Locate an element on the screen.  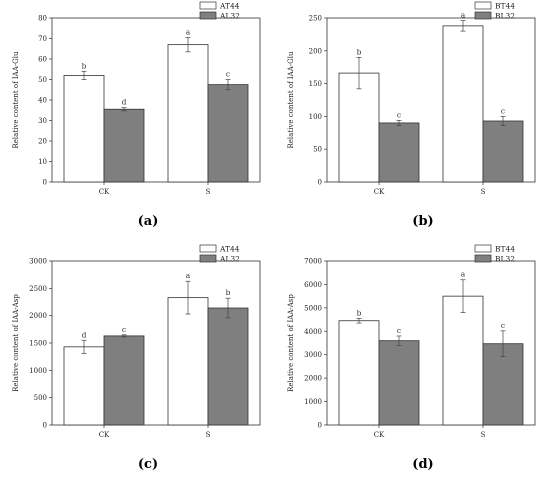
y-tick-label: 70 is located at coordinates (42, 39).